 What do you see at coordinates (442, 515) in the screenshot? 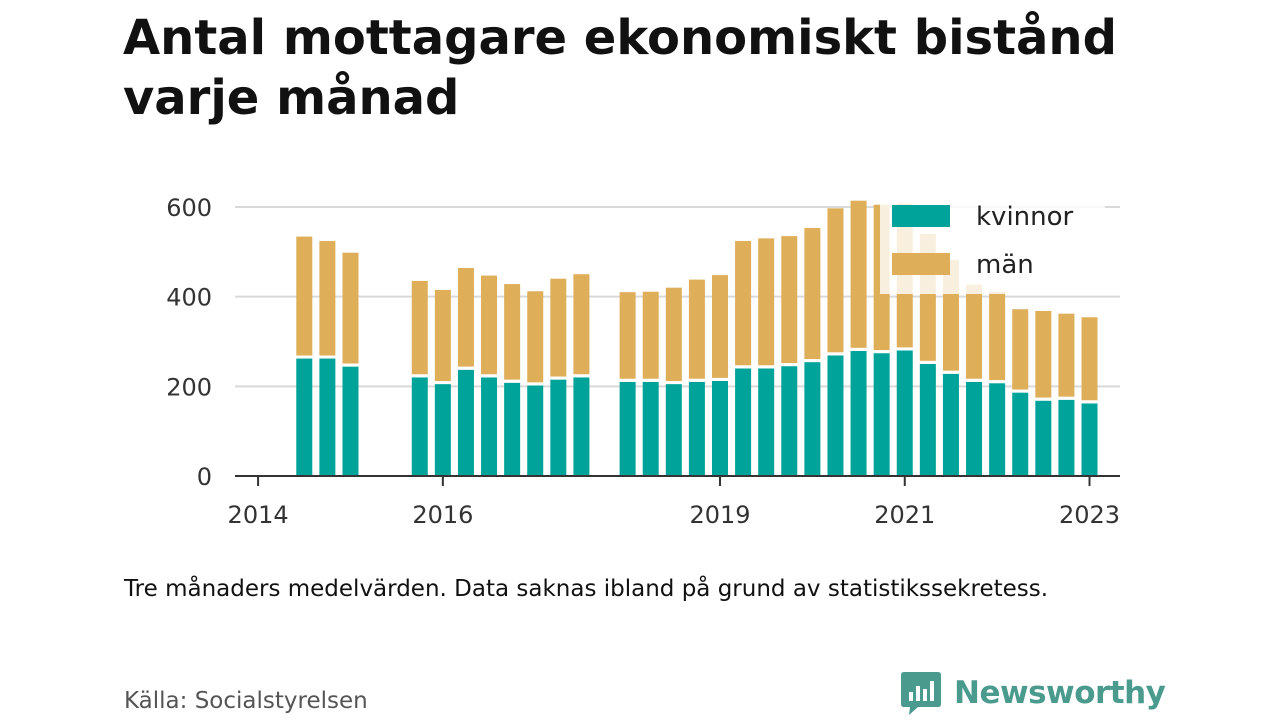
I see `x-tick-label: 2016` at bounding box center [442, 515].